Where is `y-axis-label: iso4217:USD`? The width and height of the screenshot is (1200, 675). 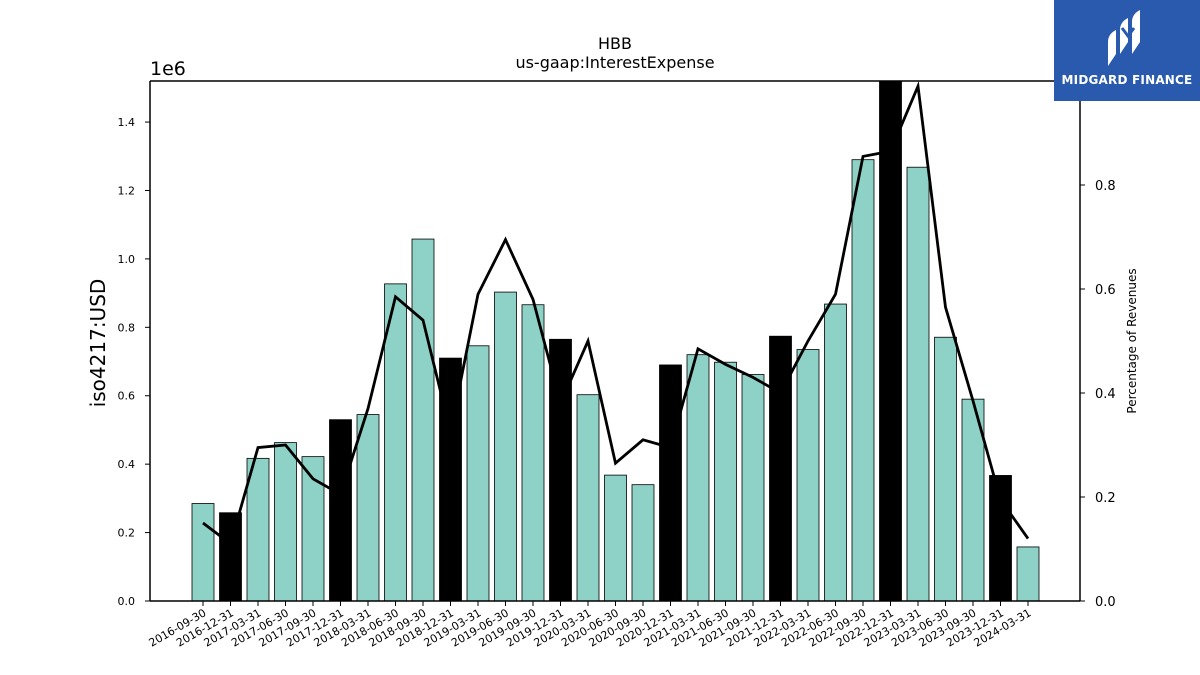 y-axis-label: iso4217:USD is located at coordinates (98, 343).